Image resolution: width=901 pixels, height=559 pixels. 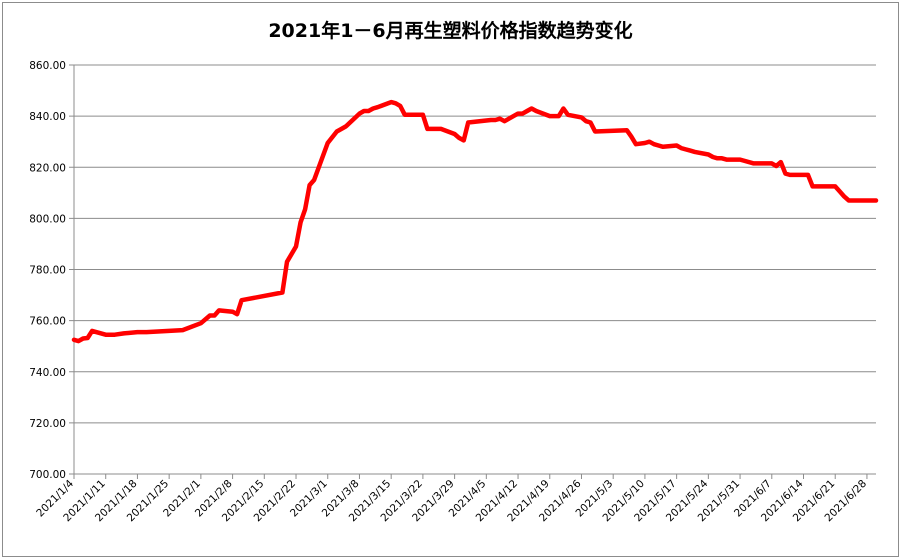 I want to click on y-tick-label: 760.00, so click(x=47, y=322).